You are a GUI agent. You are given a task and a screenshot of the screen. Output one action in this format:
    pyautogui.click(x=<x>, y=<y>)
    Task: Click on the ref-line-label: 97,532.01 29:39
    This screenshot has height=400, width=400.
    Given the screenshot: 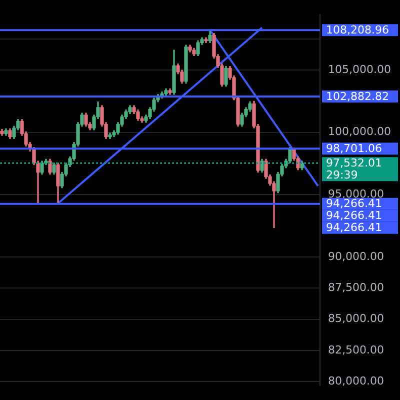 What is the action you would take?
    pyautogui.click(x=354, y=169)
    